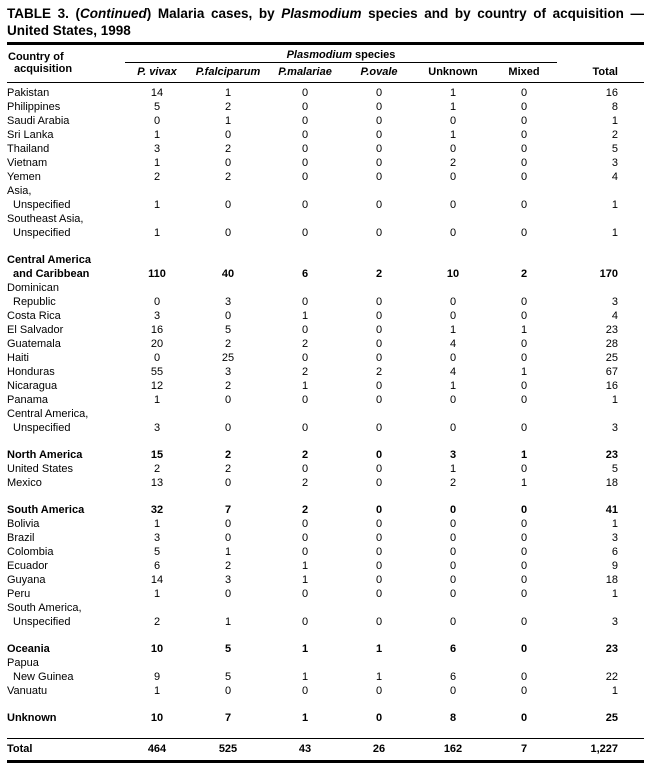 Image resolution: width=651 pixels, height=774 pixels. I want to click on value-cell: 6, so click(157, 566).